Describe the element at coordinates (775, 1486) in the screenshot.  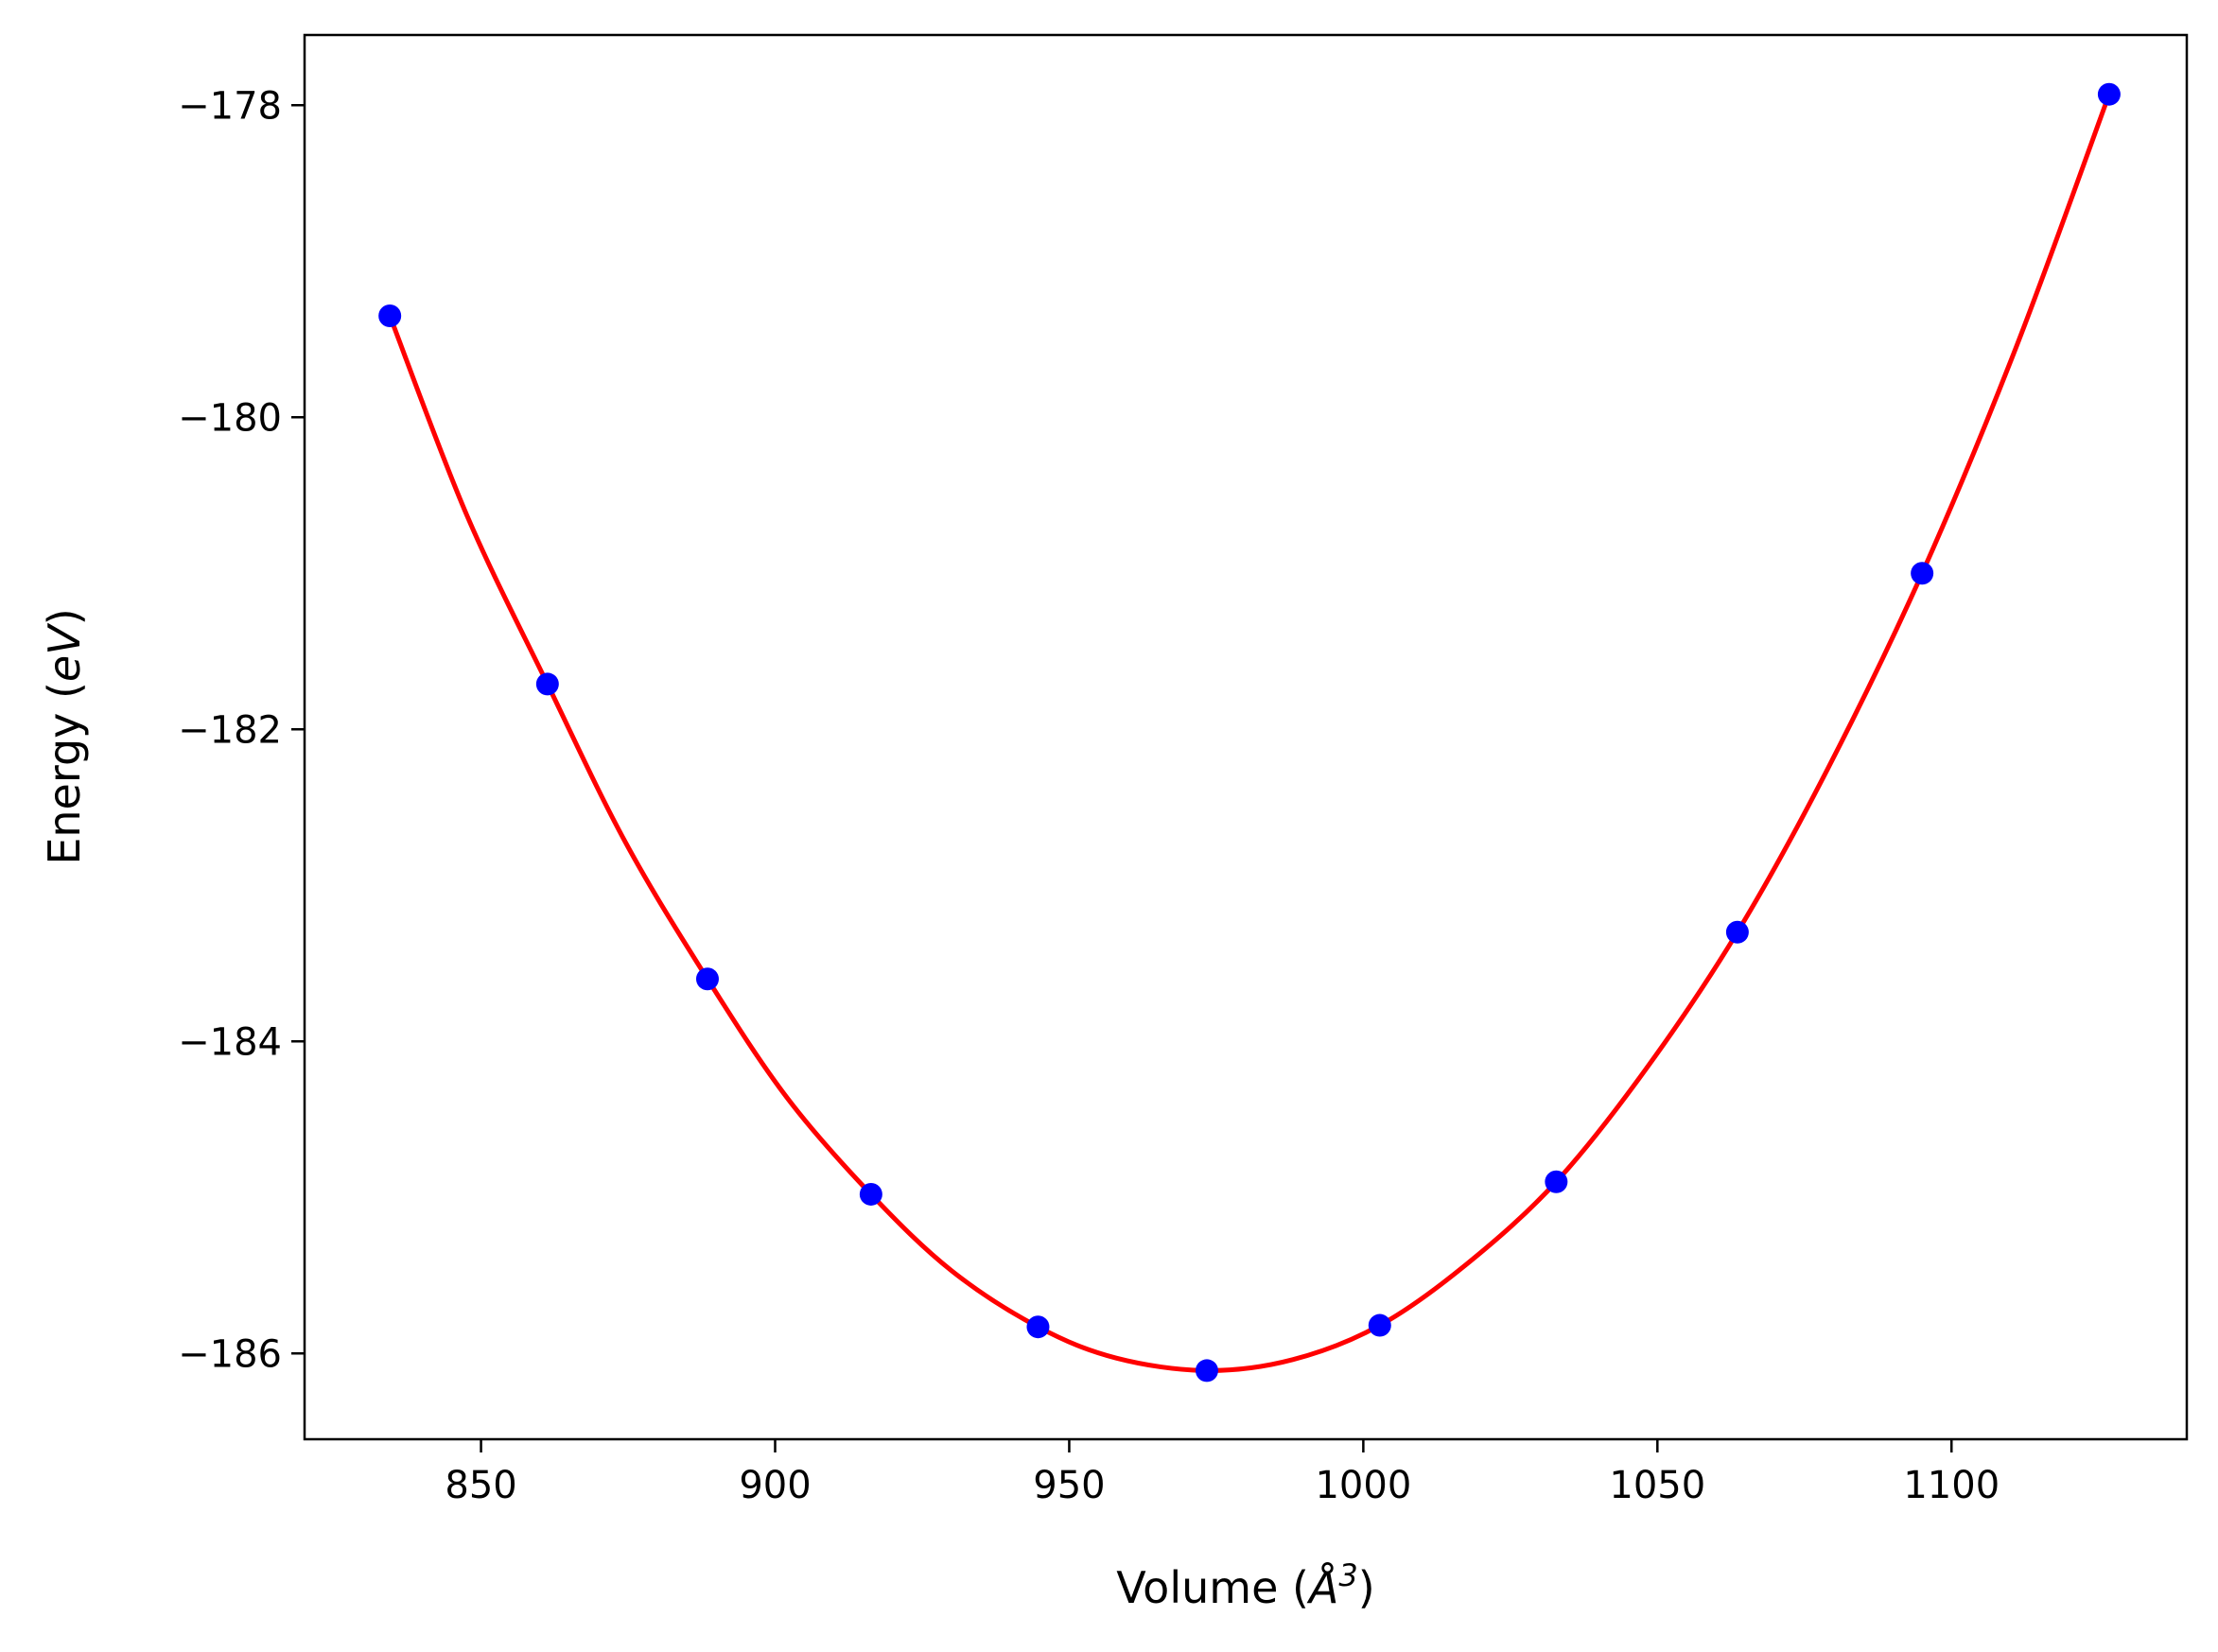
I see `x-tick-label: 900` at that location.